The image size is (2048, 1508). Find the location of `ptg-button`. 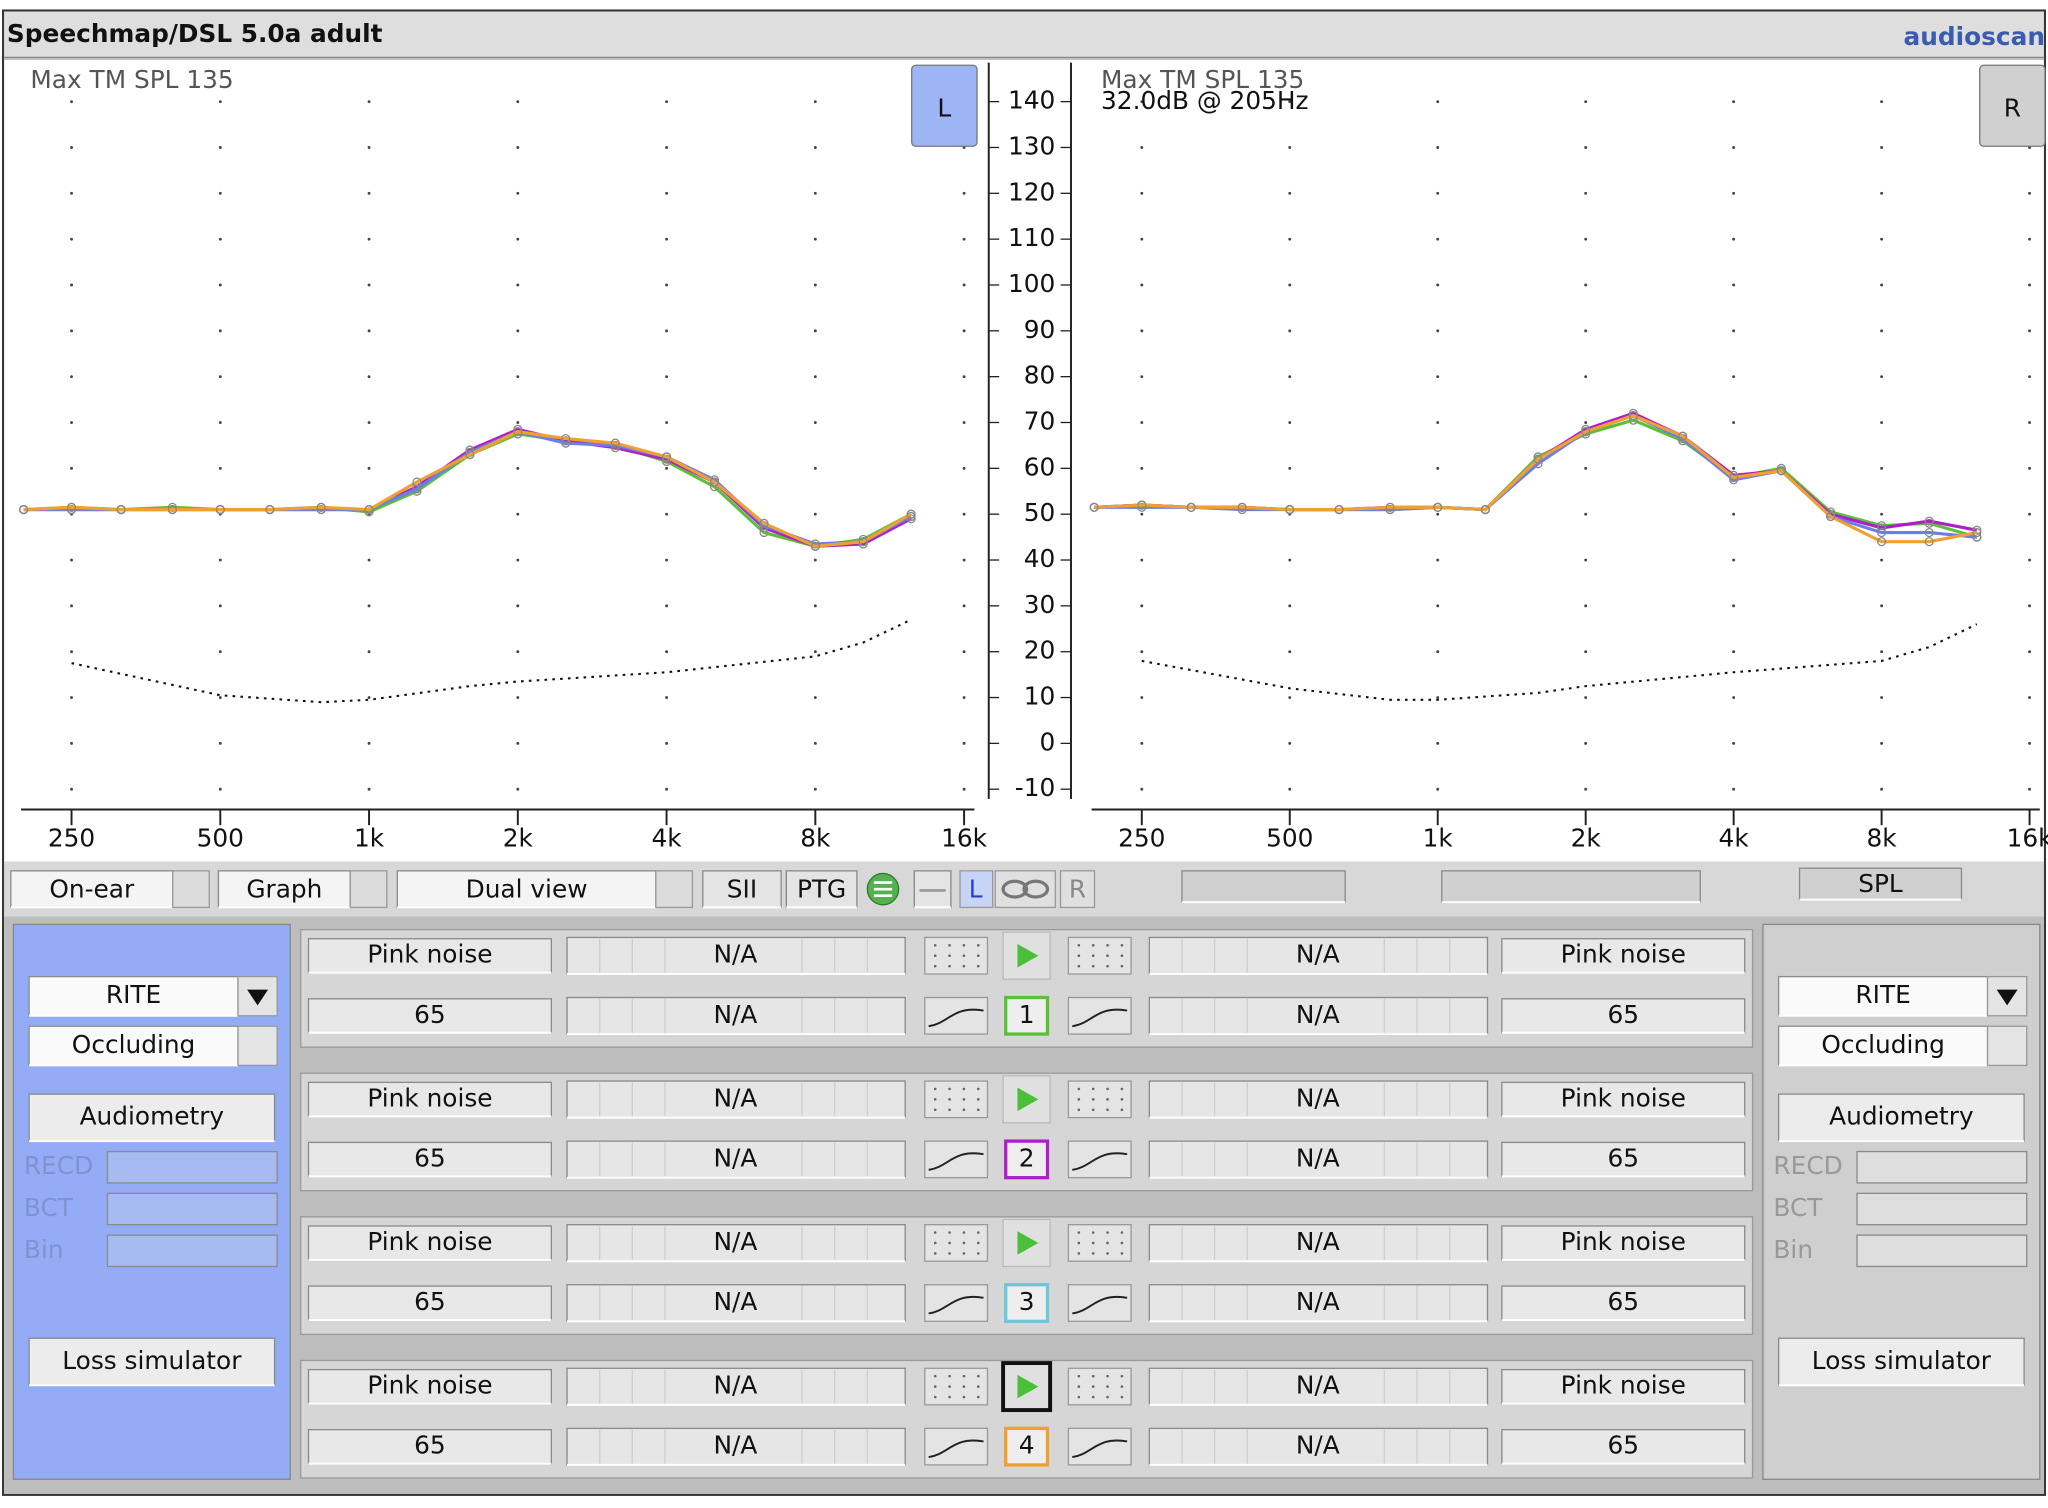

ptg-button is located at coordinates (821, 889).